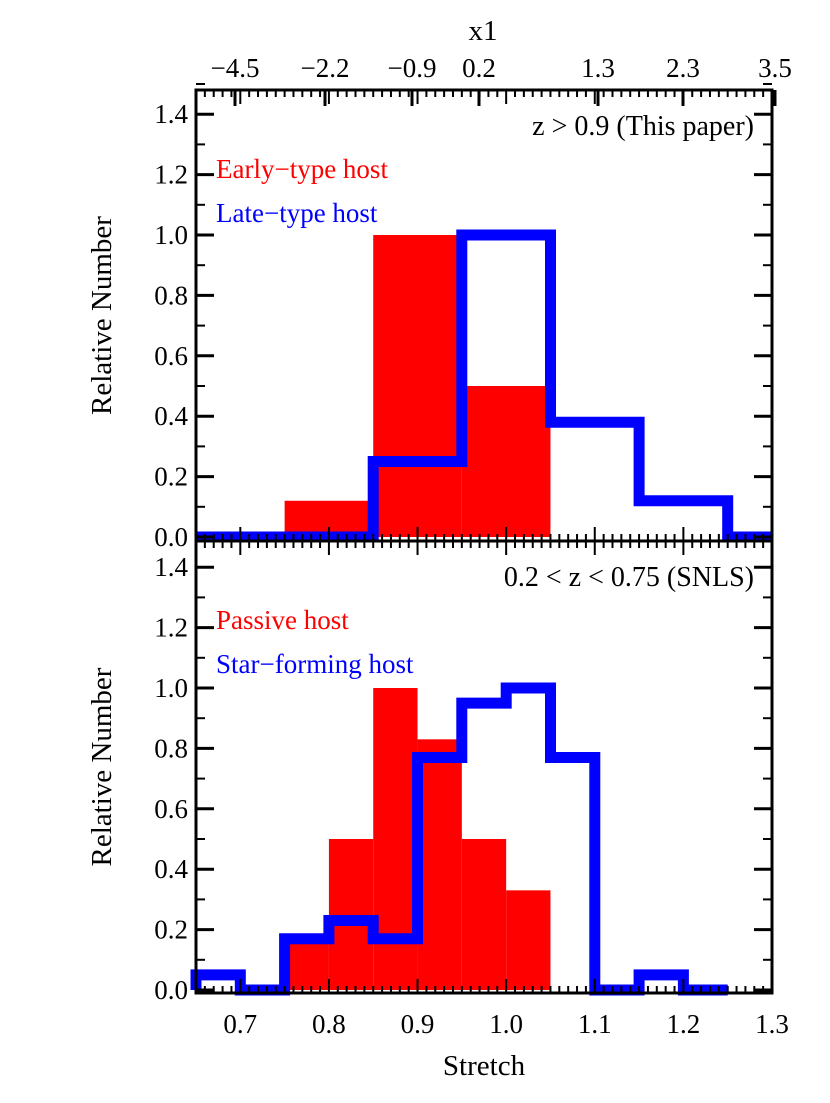 This screenshot has width=830, height=1103. What do you see at coordinates (297, 213) in the screenshot?
I see `legend-entry: Late−type host` at bounding box center [297, 213].